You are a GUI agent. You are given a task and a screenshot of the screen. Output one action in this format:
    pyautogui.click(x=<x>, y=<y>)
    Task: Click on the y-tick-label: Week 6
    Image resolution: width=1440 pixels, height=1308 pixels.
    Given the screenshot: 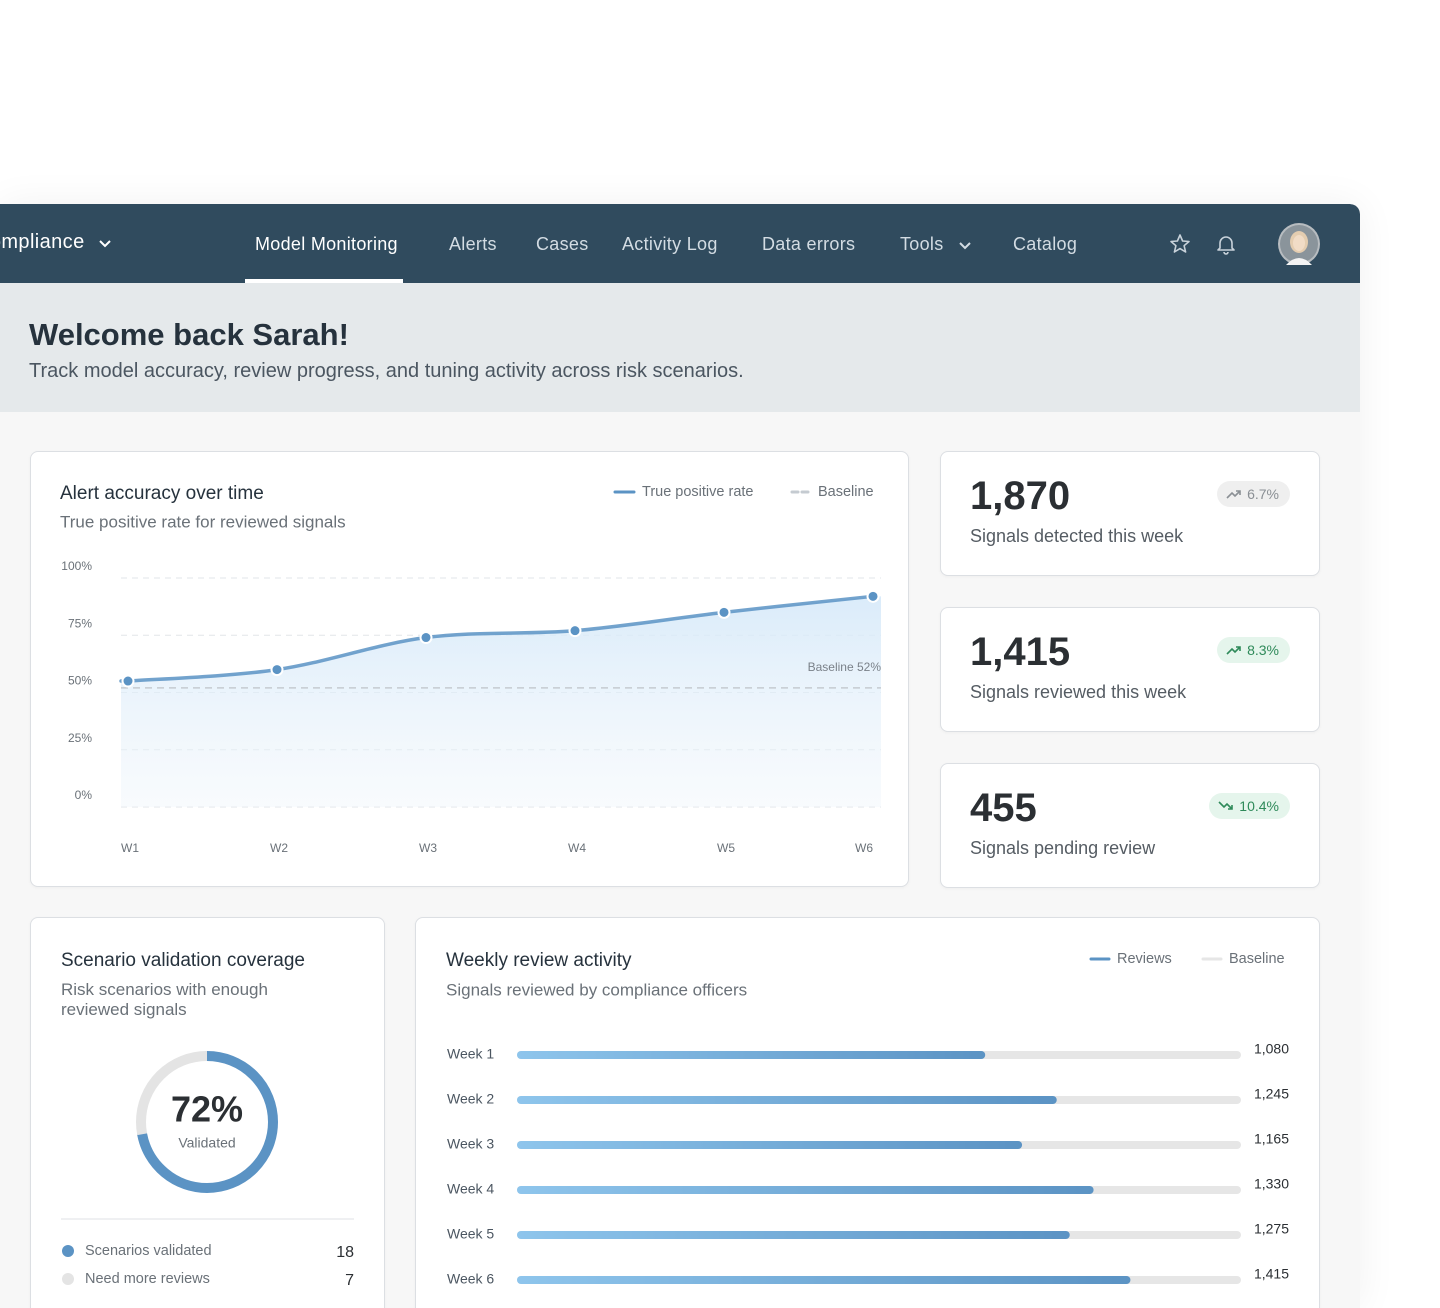 What is the action you would take?
    pyautogui.click(x=470, y=1279)
    